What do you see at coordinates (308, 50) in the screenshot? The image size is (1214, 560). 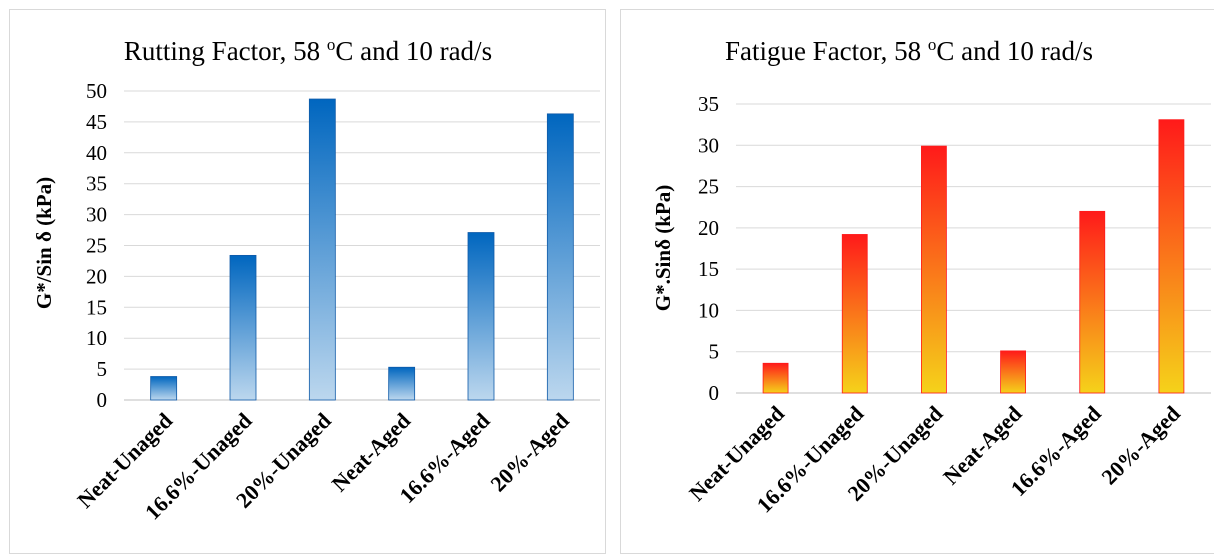 I see `chart-title: Rutting Factor, 58 oC and 10 rad/s` at bounding box center [308, 50].